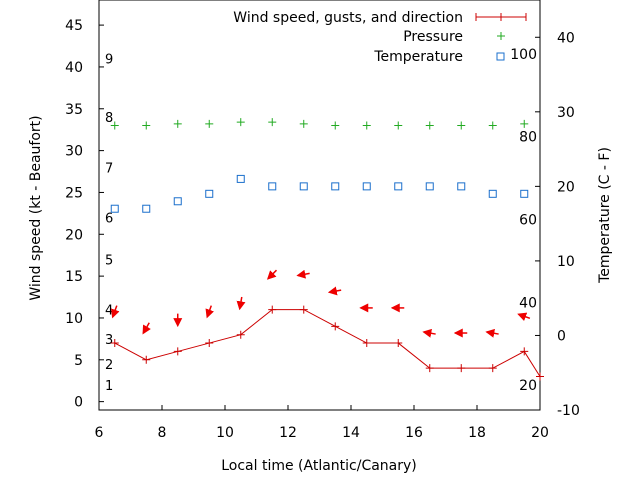  I want to click on y-tick-label: 15, so click(74, 277).